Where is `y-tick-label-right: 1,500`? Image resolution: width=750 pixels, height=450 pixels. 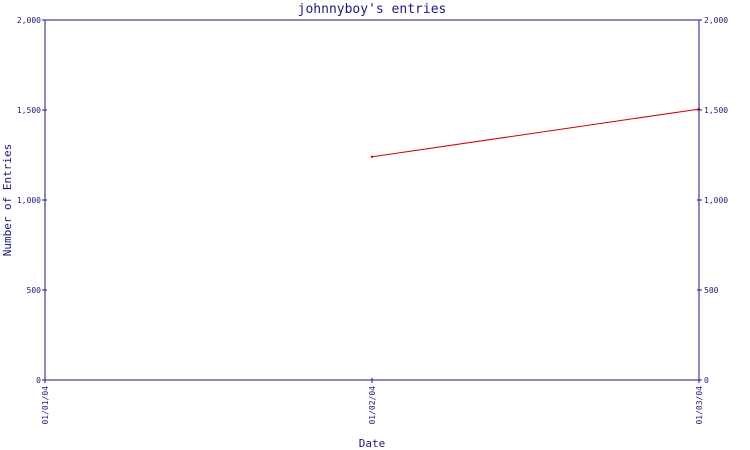
y-tick-label-right: 1,500 is located at coordinates (716, 110).